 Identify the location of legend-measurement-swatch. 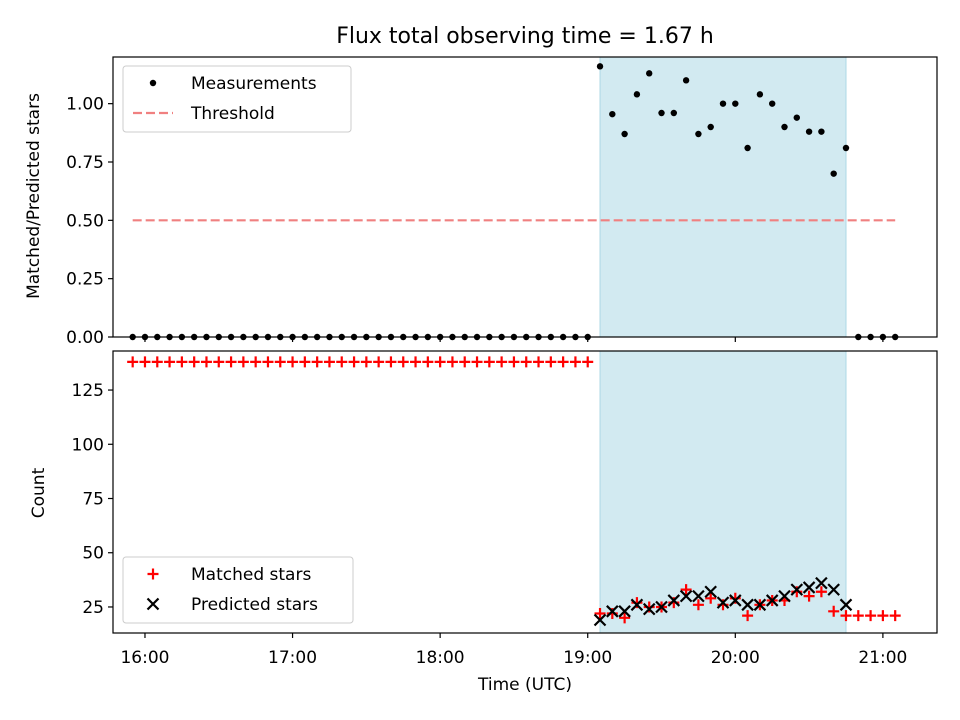
(153, 83).